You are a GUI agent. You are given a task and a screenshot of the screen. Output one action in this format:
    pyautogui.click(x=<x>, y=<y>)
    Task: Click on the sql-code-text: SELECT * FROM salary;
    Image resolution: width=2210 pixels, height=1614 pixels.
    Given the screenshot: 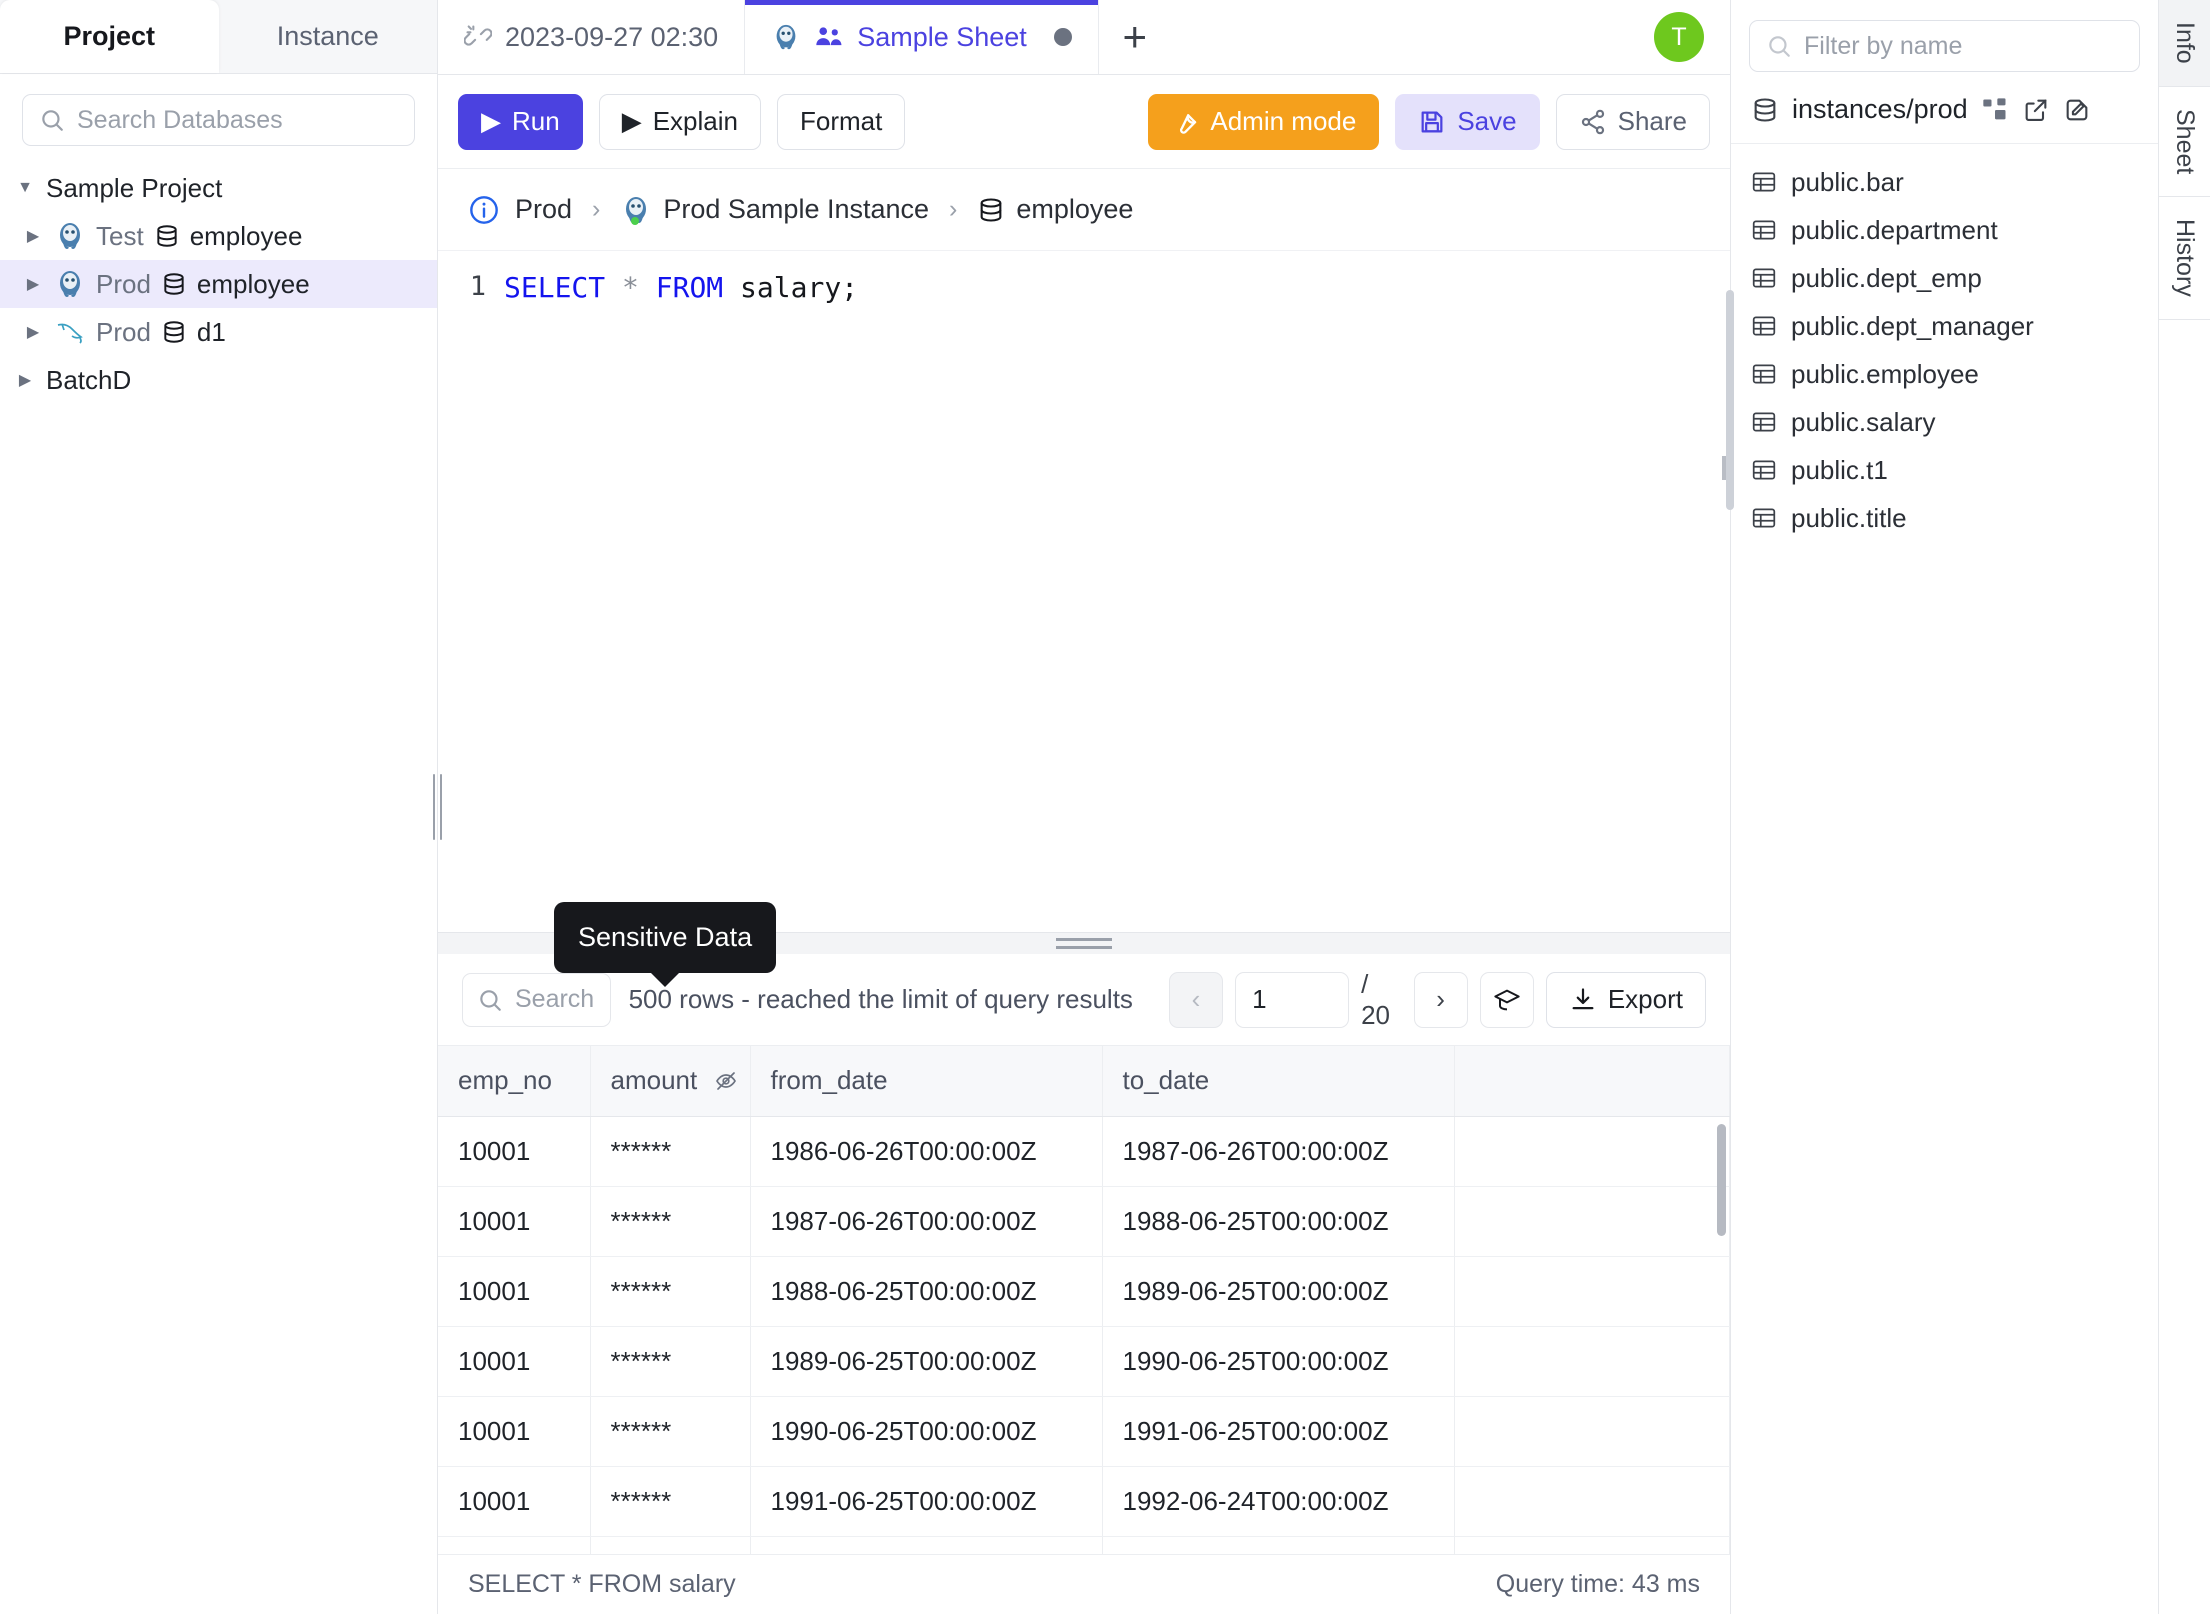 What is the action you would take?
    pyautogui.click(x=681, y=287)
    